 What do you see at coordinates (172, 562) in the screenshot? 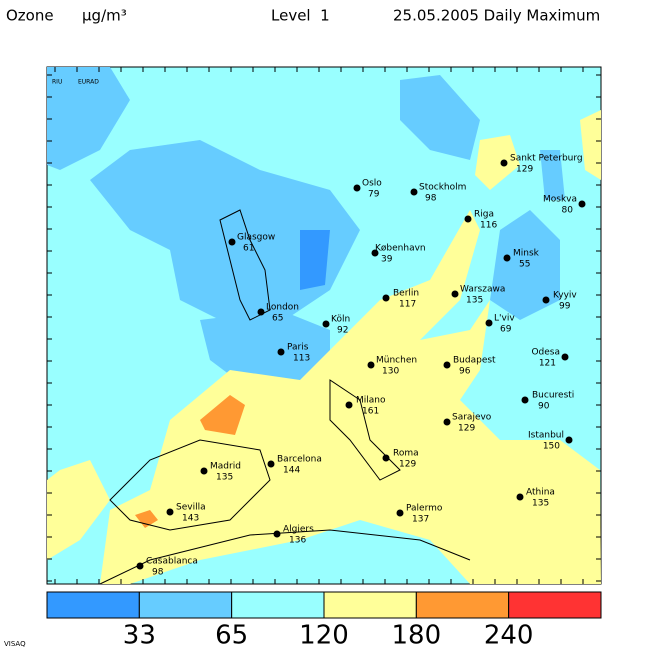
I see `city-name: Casablanca` at bounding box center [172, 562].